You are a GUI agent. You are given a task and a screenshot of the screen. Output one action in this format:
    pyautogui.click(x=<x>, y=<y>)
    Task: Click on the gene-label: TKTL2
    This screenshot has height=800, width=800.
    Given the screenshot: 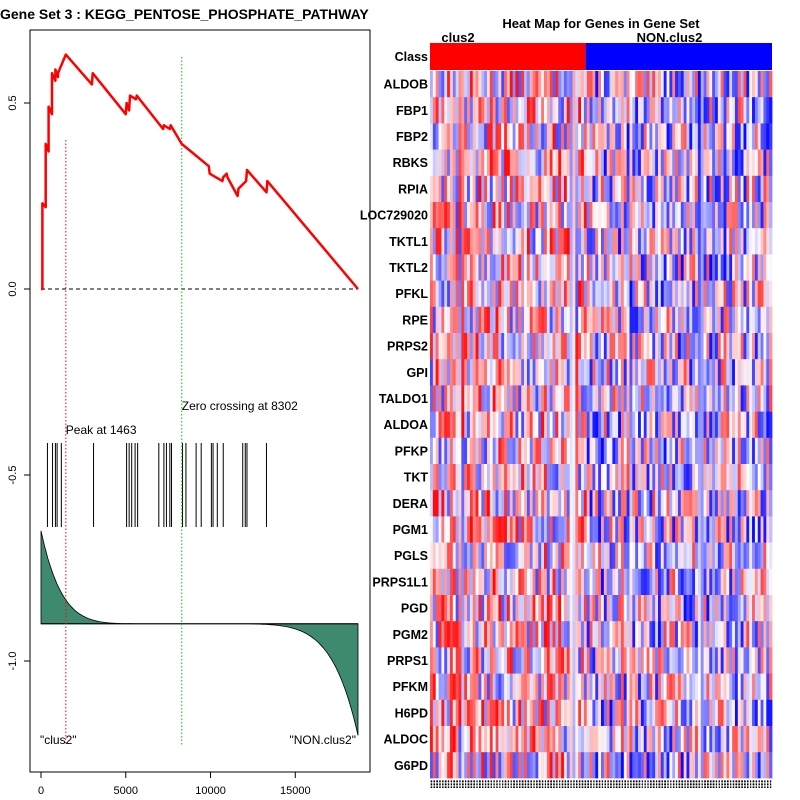 What is the action you would take?
    pyautogui.click(x=408, y=268)
    